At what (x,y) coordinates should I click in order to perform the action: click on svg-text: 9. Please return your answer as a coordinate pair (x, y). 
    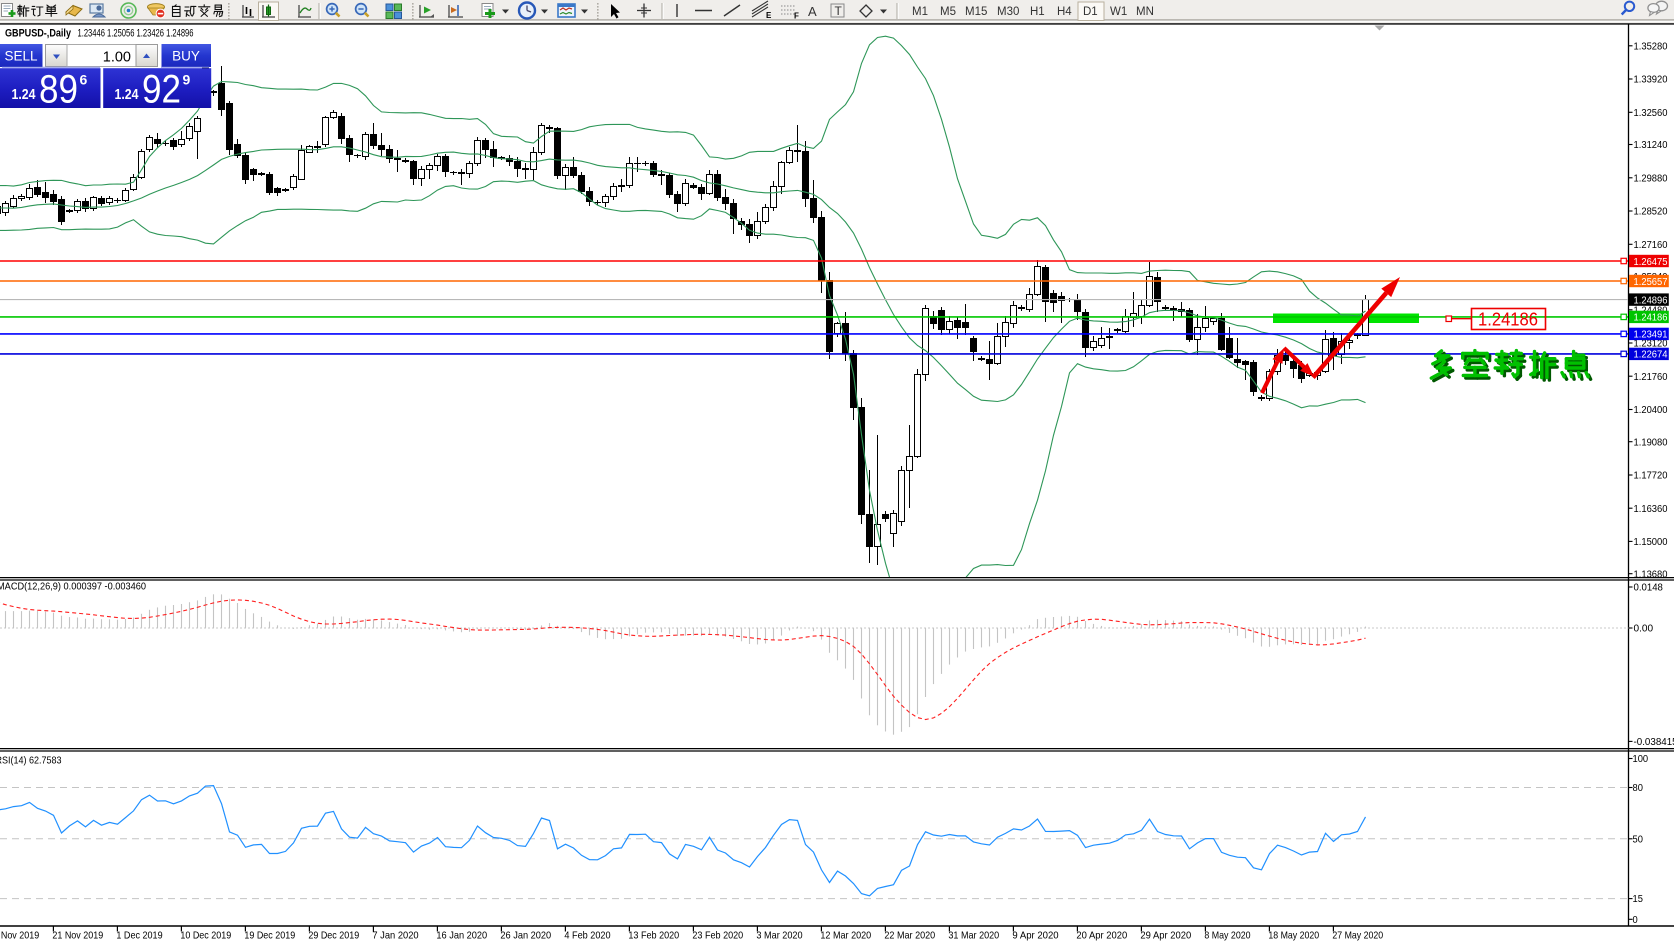
    Looking at the image, I should click on (187, 80).